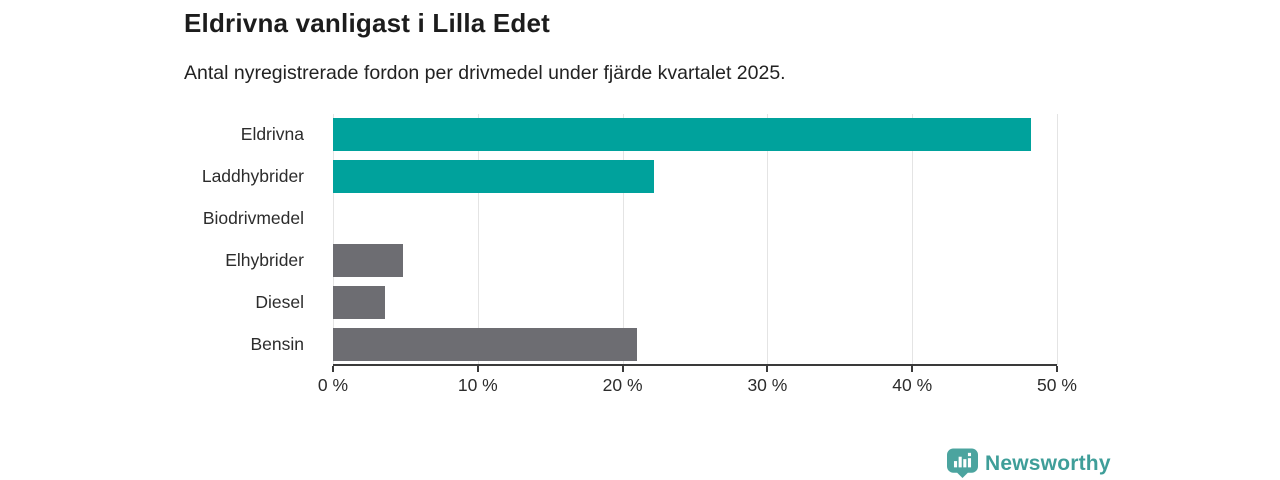 The image size is (1280, 480). What do you see at coordinates (279, 301) in the screenshot?
I see `category-label-diesel: Diesel` at bounding box center [279, 301].